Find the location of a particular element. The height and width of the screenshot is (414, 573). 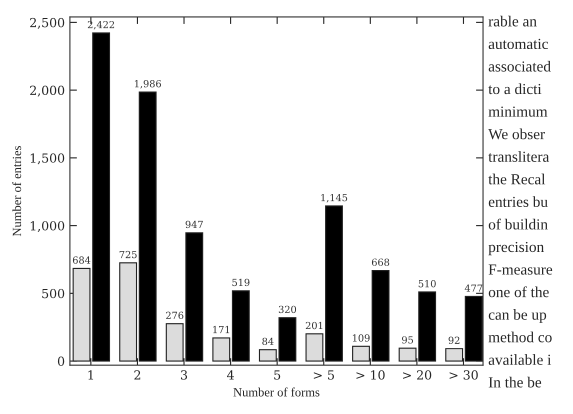

text: the Recal is located at coordinates (517, 179).